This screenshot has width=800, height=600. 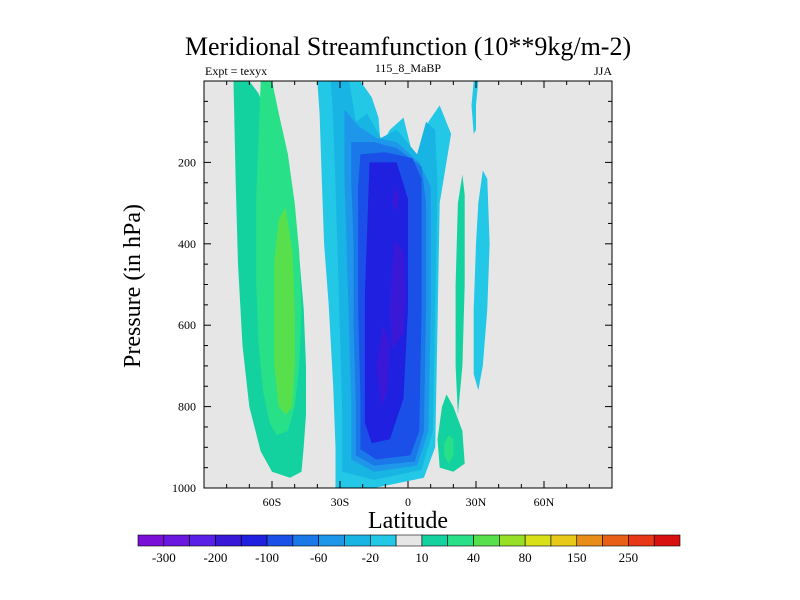 What do you see at coordinates (236, 71) in the screenshot?
I see `experiment-label: Expt = texyx` at bounding box center [236, 71].